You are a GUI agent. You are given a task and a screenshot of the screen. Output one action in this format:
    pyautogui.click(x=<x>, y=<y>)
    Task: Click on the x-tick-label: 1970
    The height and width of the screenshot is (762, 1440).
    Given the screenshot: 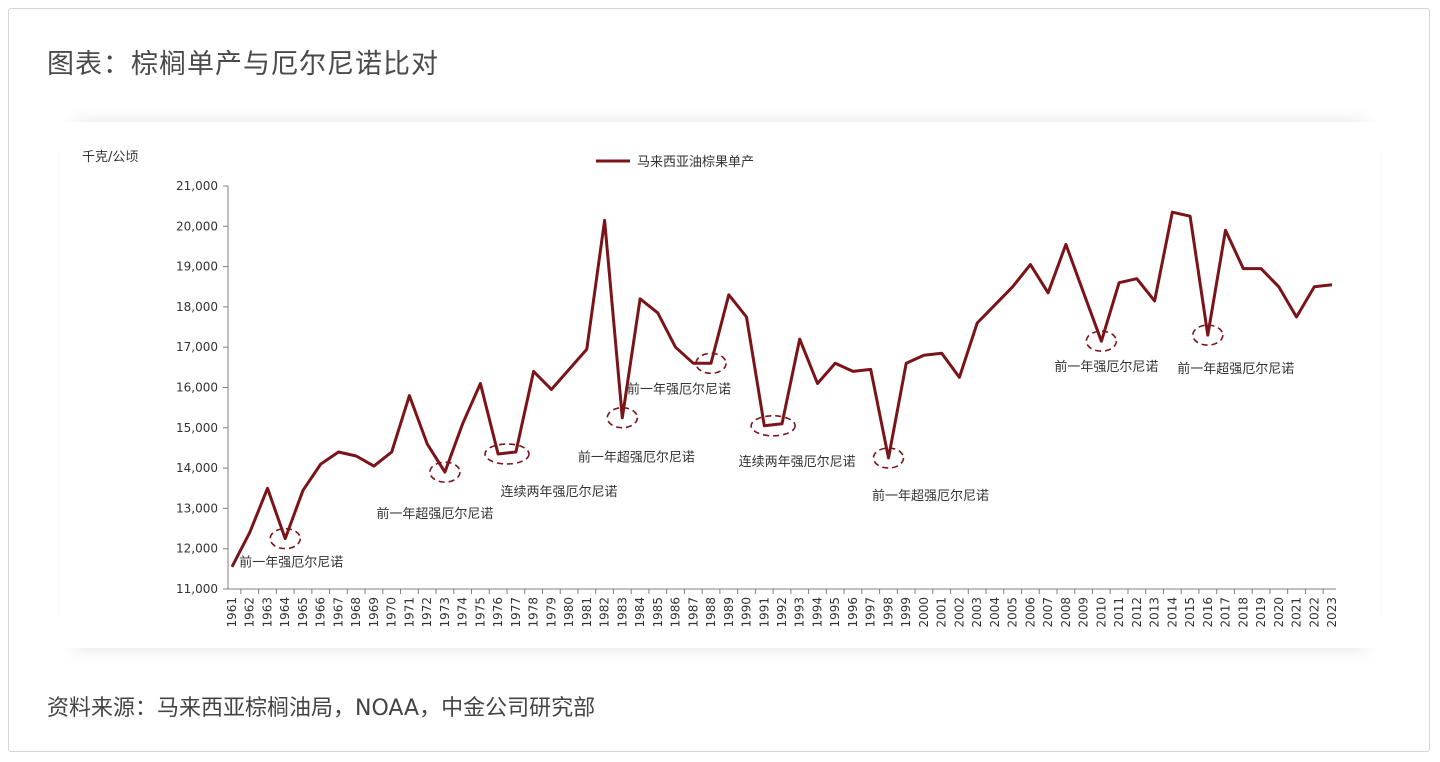 What is the action you would take?
    pyautogui.click(x=392, y=612)
    